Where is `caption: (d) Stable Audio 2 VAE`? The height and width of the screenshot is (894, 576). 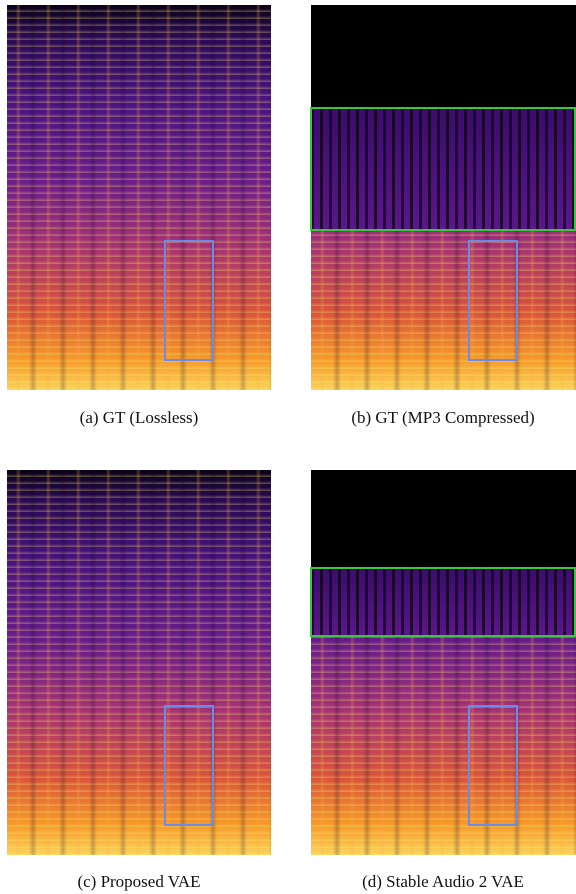 caption: (d) Stable Audio 2 VAE is located at coordinates (443, 881).